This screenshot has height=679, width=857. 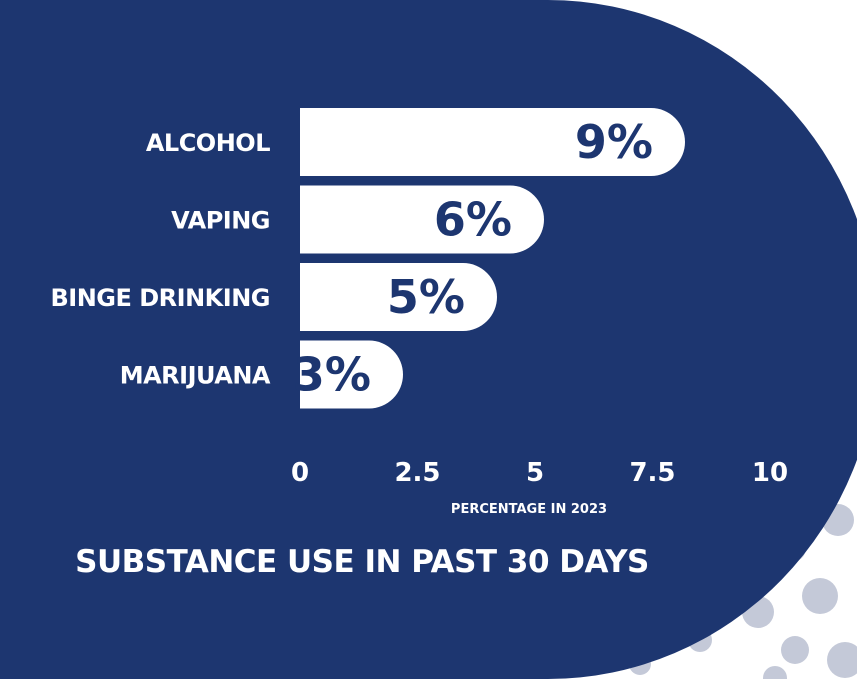 What do you see at coordinates (208, 143) in the screenshot?
I see `category-label: ALCOHOL` at bounding box center [208, 143].